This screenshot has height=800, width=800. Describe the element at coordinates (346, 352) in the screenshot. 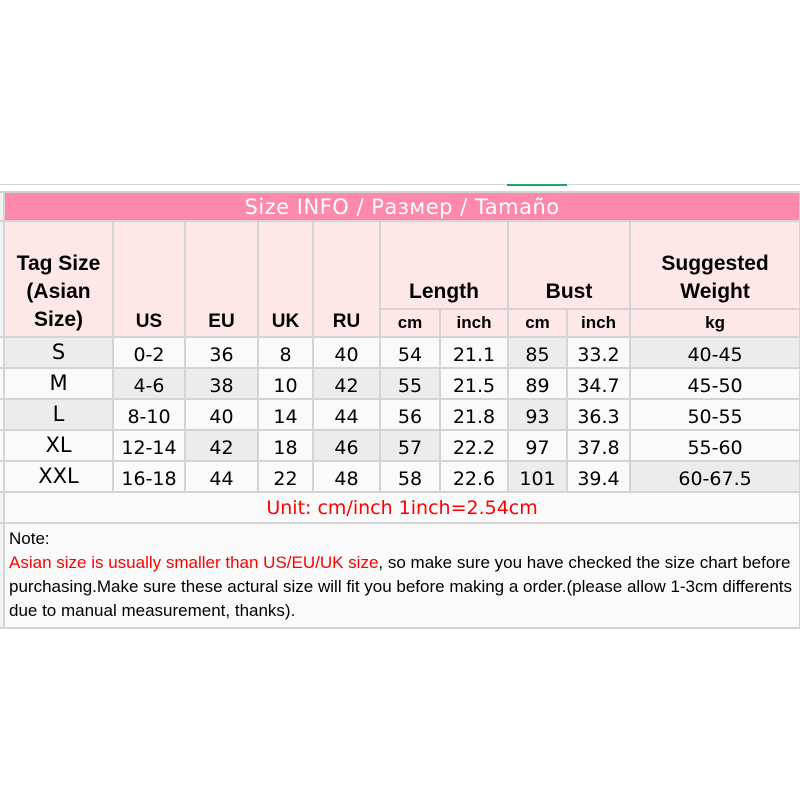

I see `cell-ru: 40` at that location.